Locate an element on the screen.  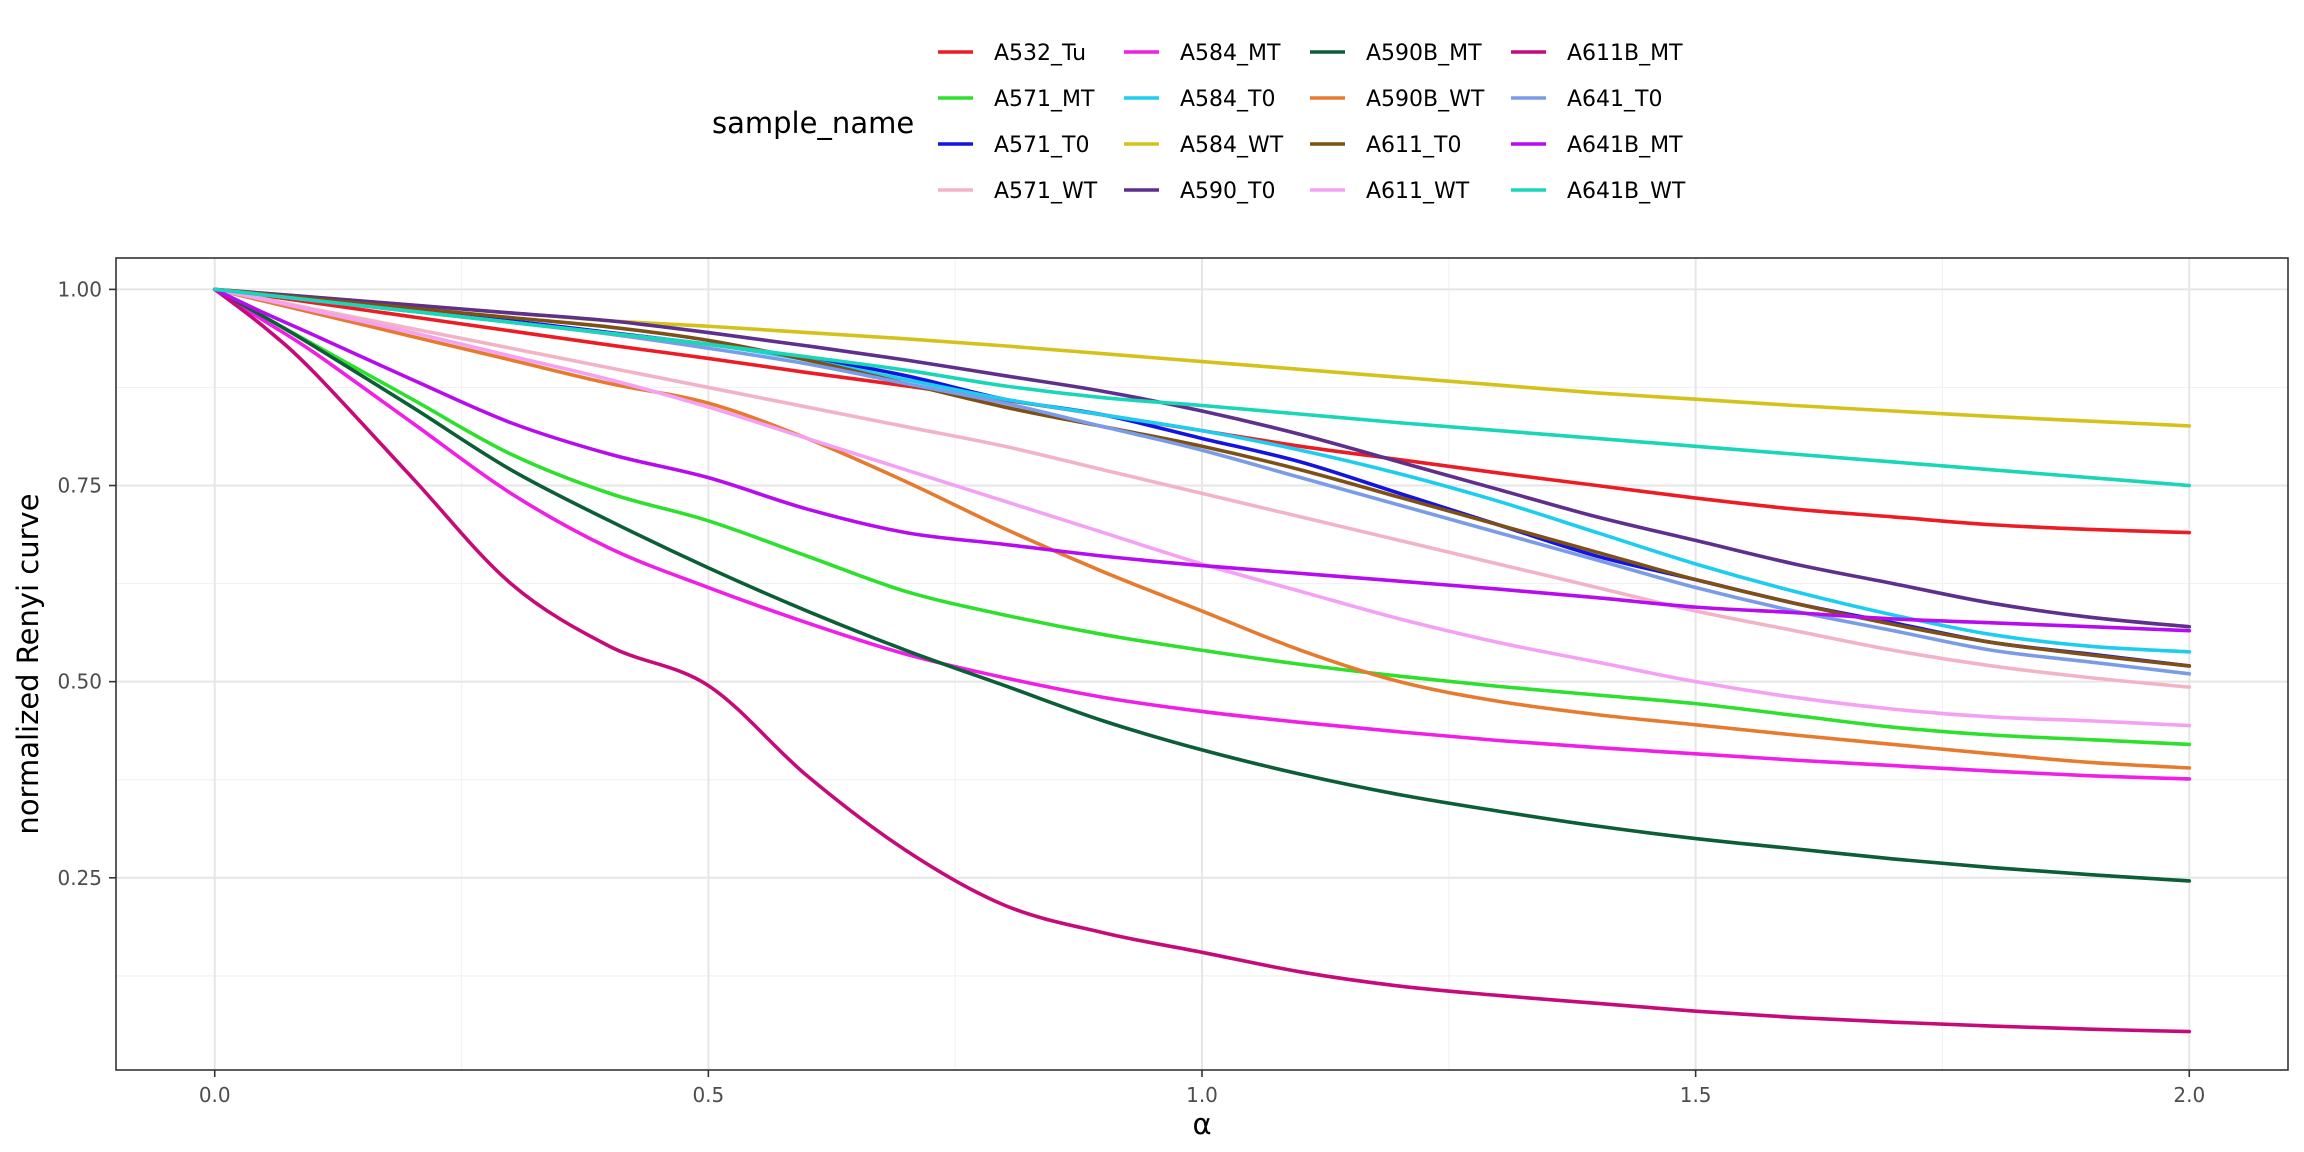
legend-label: A571_MT is located at coordinates (1044, 99).